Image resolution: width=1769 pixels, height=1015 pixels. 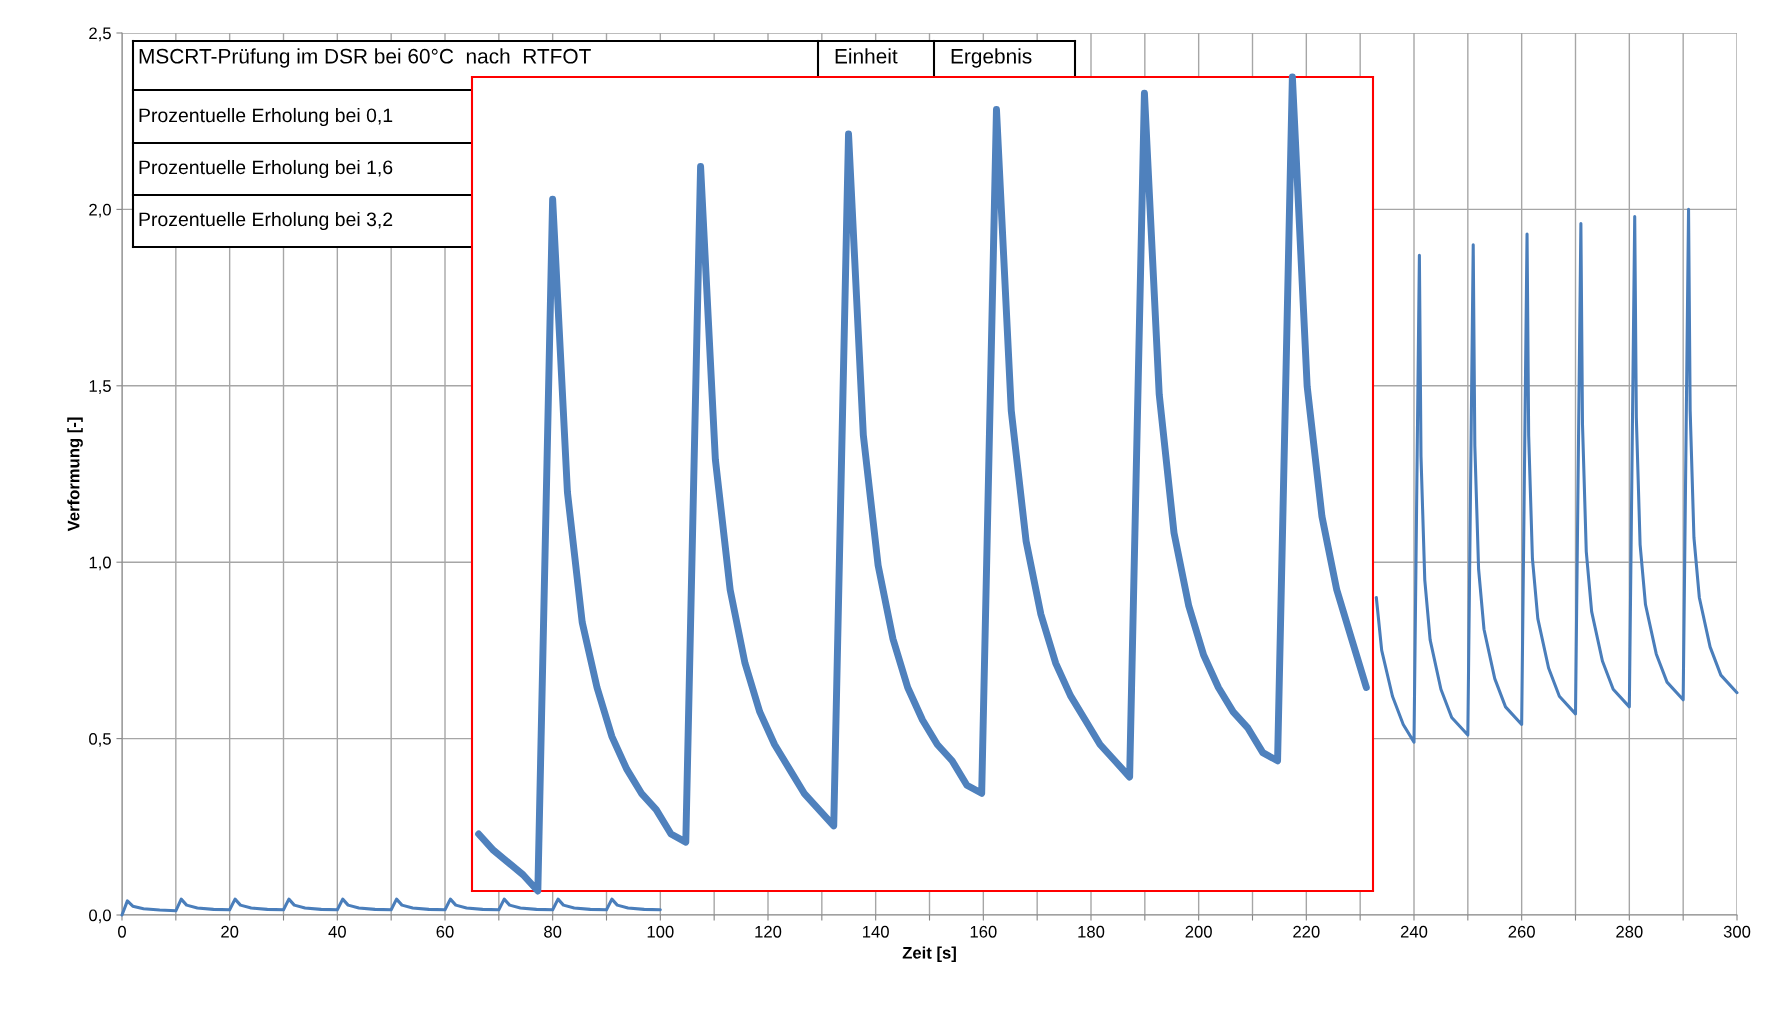 I want to click on x-tick-label: 60, so click(x=445, y=931).